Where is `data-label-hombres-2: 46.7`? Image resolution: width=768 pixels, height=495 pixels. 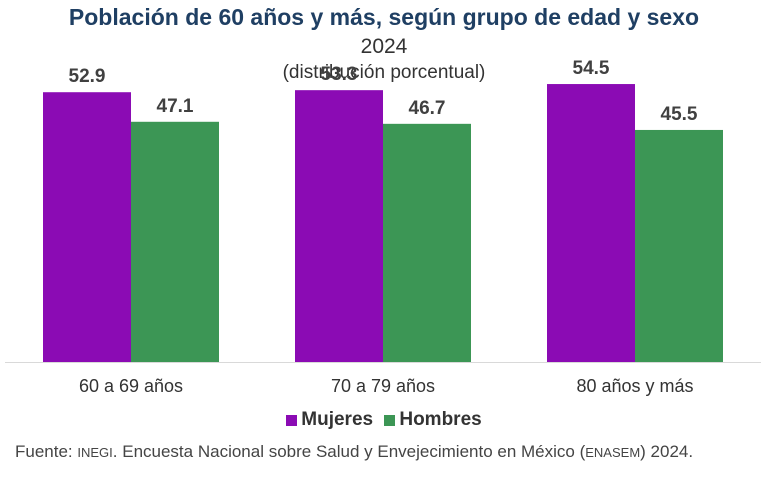 data-label-hombres-2: 46.7 is located at coordinates (427, 108).